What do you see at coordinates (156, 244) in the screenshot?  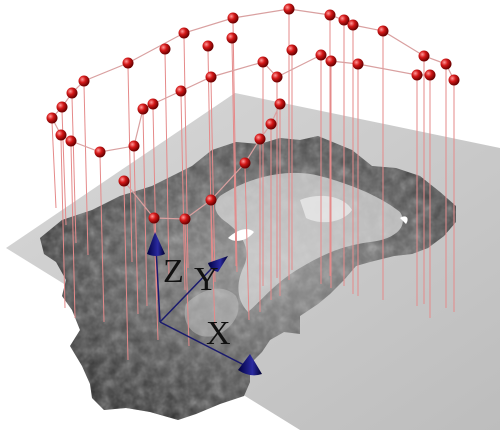 I see `z-axis-arrow-cone` at bounding box center [156, 244].